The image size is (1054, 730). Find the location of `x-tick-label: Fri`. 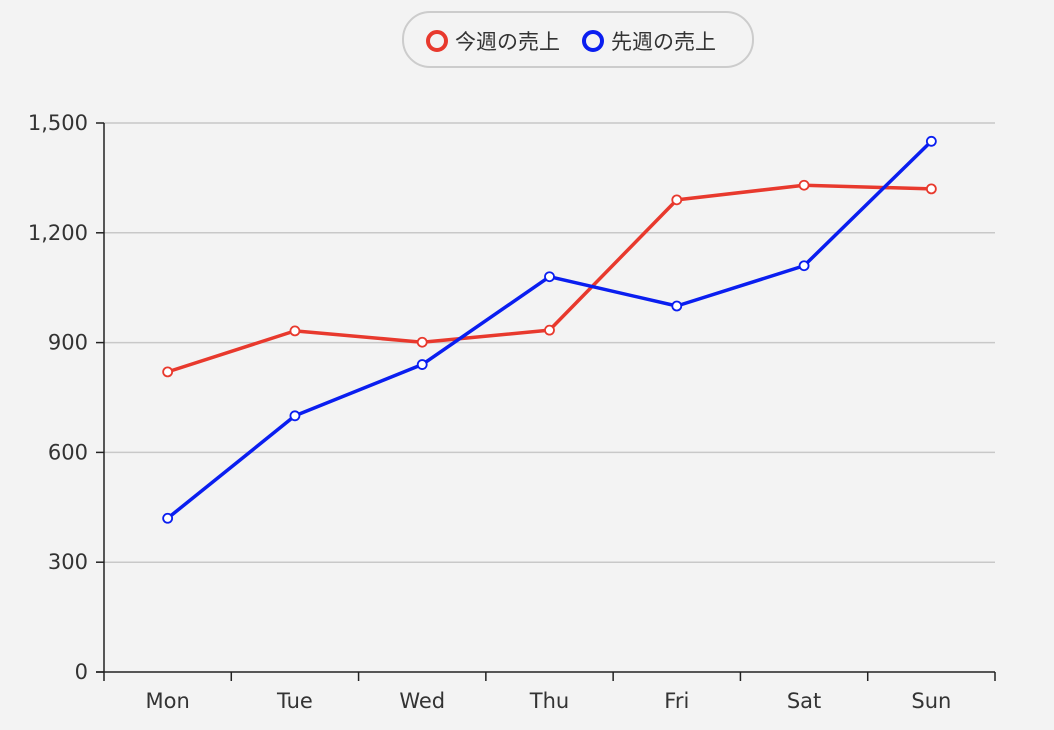

x-tick-label: Fri is located at coordinates (676, 701).